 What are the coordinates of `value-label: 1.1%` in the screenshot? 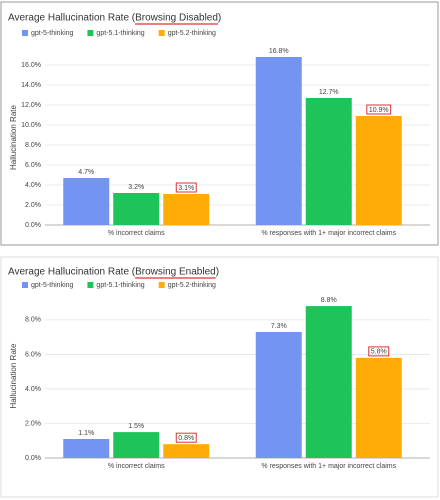 It's located at (86, 433).